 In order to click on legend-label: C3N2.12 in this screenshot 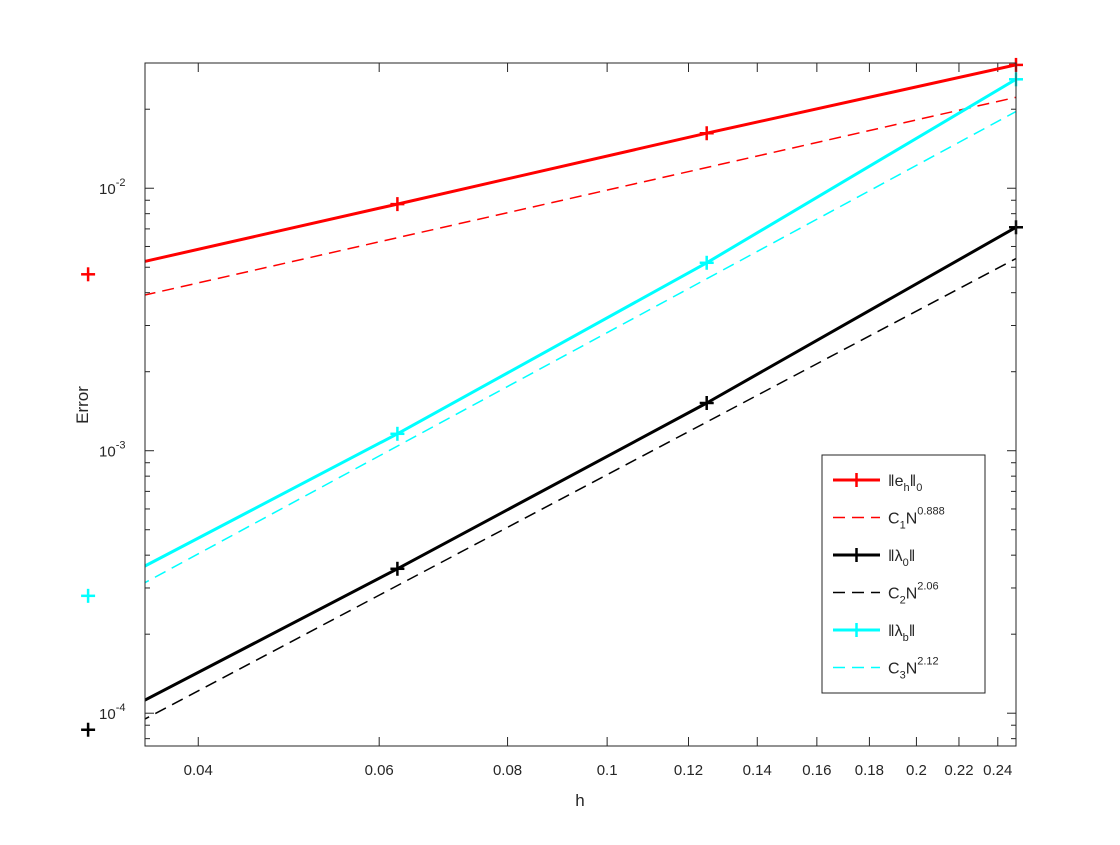, I will do `click(913, 669)`.